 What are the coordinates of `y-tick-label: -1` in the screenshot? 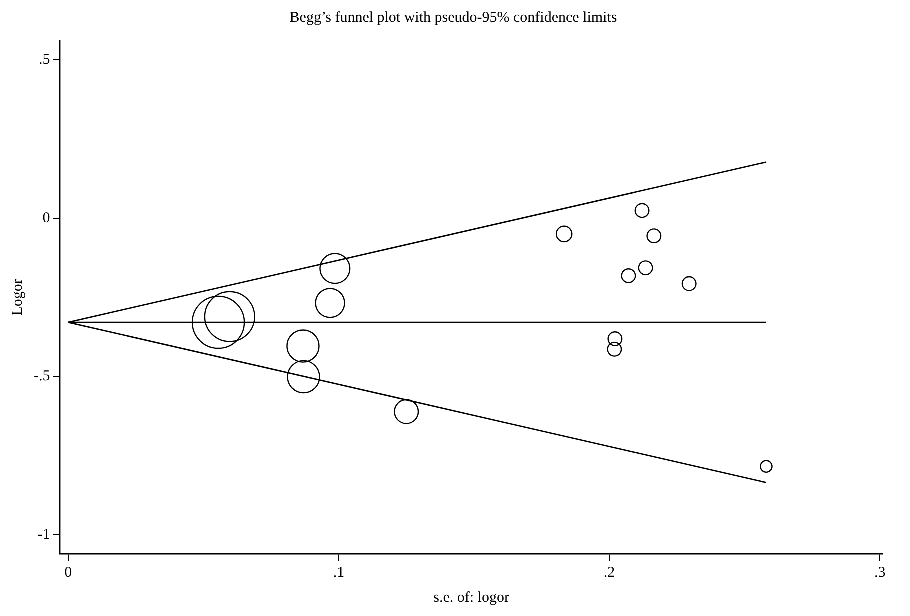 It's located at (44, 534).